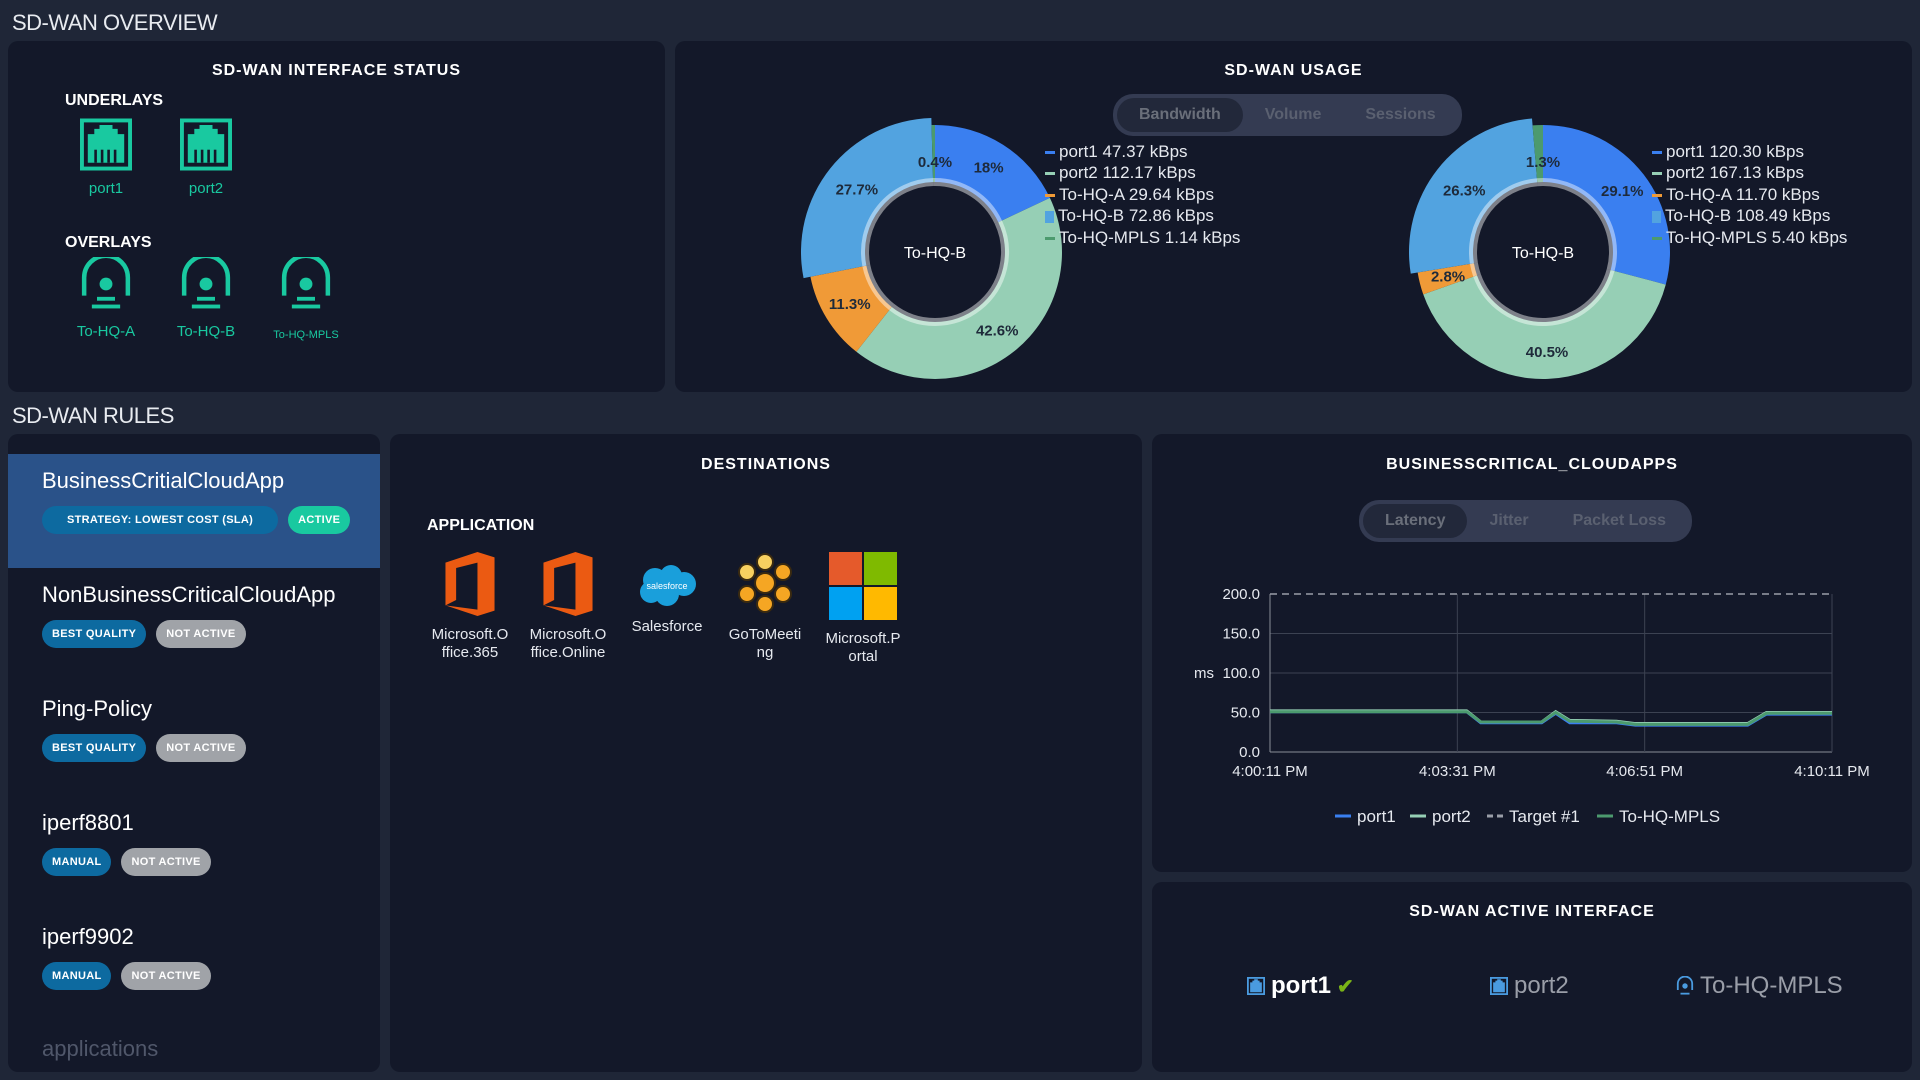 Image resolution: width=1920 pixels, height=1080 pixels. Describe the element at coordinates (765, 652) in the screenshot. I see `app-label: ng` at that location.